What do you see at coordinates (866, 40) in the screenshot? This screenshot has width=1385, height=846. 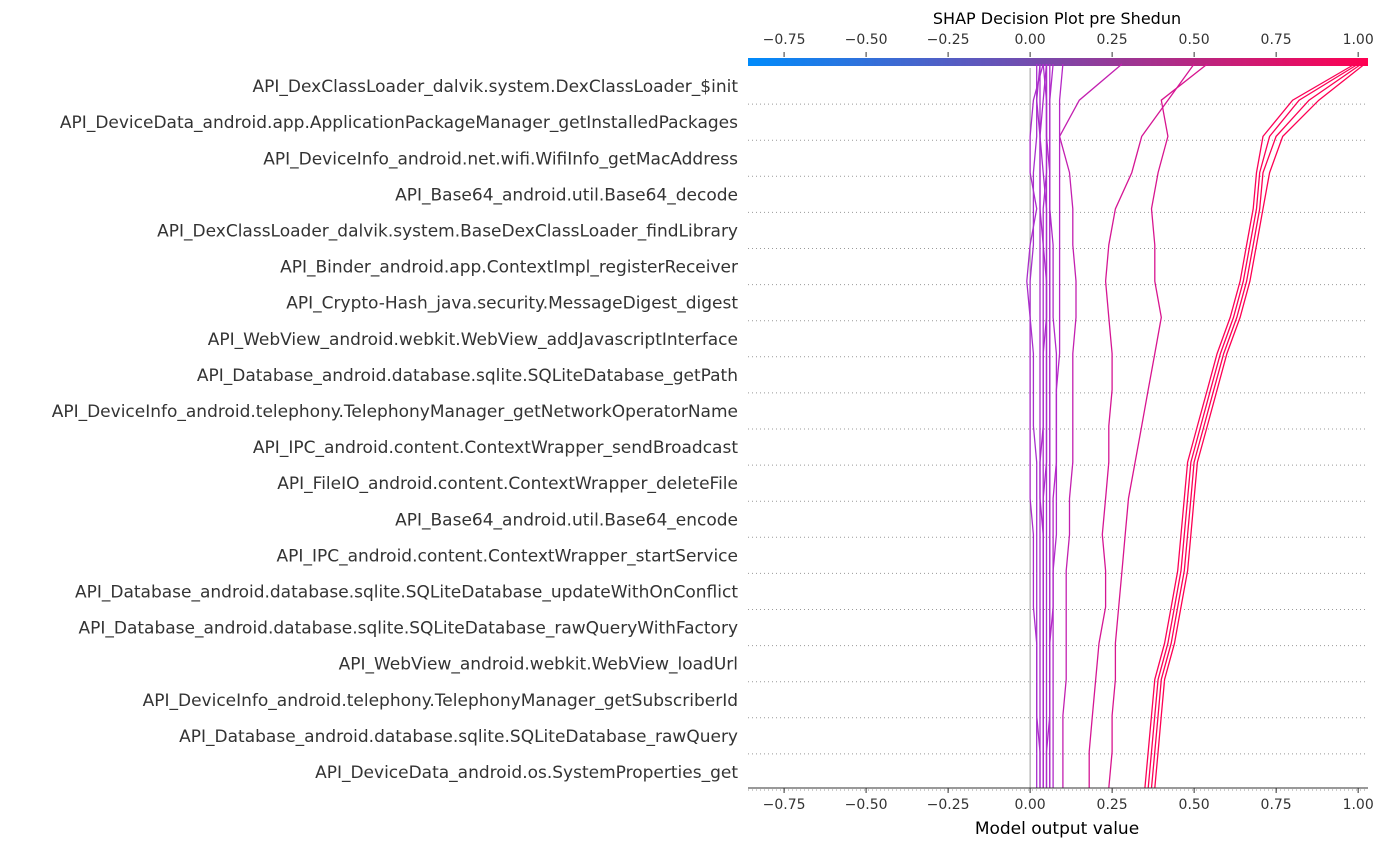 I see `top-tick-label: −0.50` at bounding box center [866, 40].